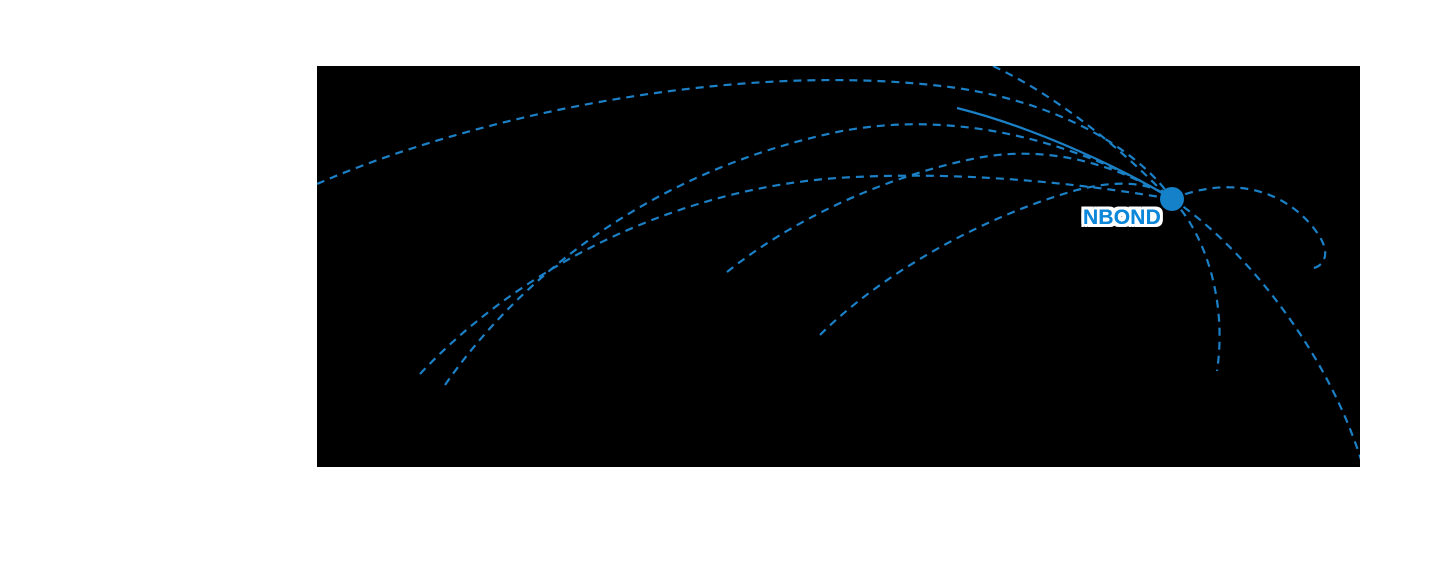 The width and height of the screenshot is (1450, 576). I want to click on hub-node-group, so click(1172, 199).